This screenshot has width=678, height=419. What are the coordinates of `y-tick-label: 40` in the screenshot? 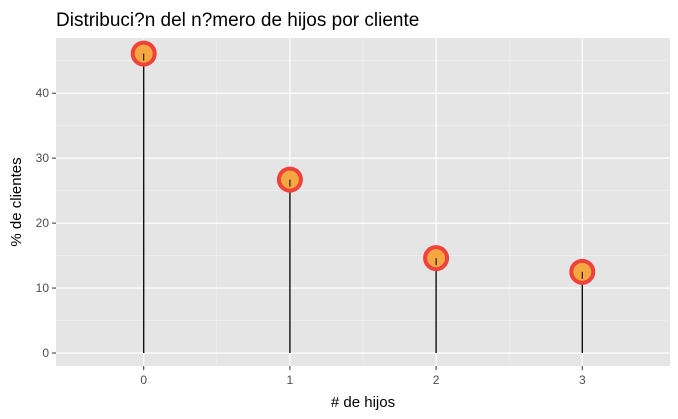 It's located at (43, 93).